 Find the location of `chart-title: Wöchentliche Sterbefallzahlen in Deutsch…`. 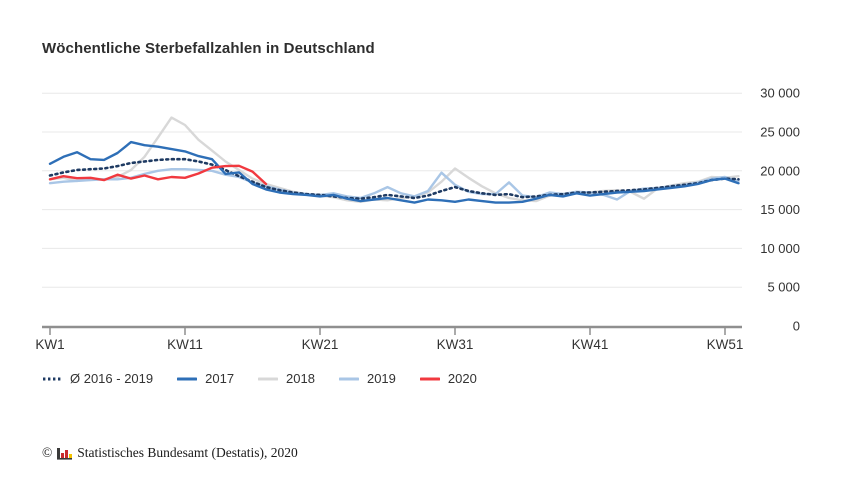

chart-title: Wöchentliche Sterbefallzahlen in Deutsch… is located at coordinates (208, 48).